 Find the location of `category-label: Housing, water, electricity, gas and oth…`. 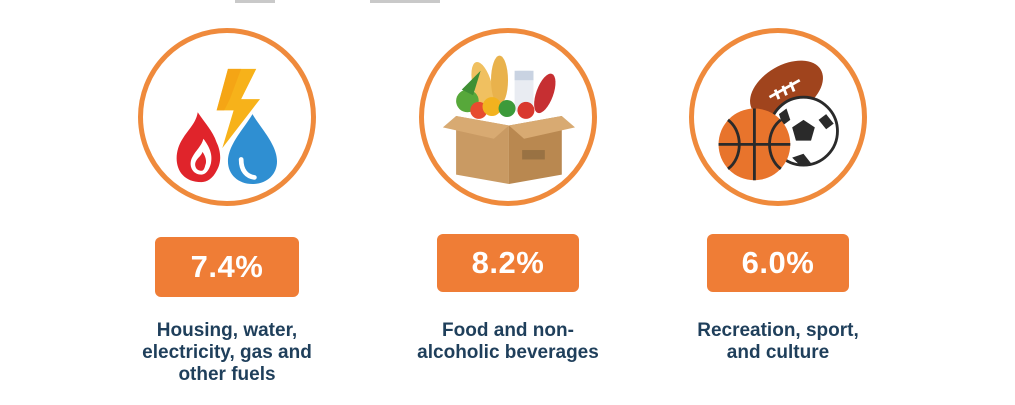

category-label: Housing, water, electricity, gas and oth… is located at coordinates (227, 353).